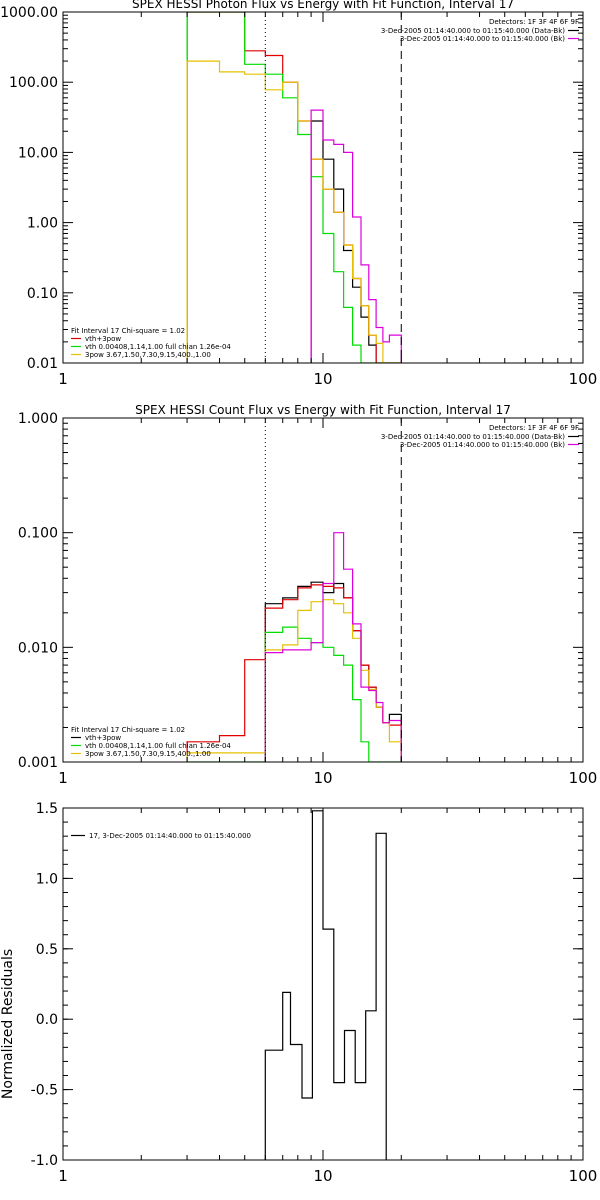 Image resolution: width=600 pixels, height=1200 pixels. I want to click on y-tick-label: 0.01, so click(42, 364).